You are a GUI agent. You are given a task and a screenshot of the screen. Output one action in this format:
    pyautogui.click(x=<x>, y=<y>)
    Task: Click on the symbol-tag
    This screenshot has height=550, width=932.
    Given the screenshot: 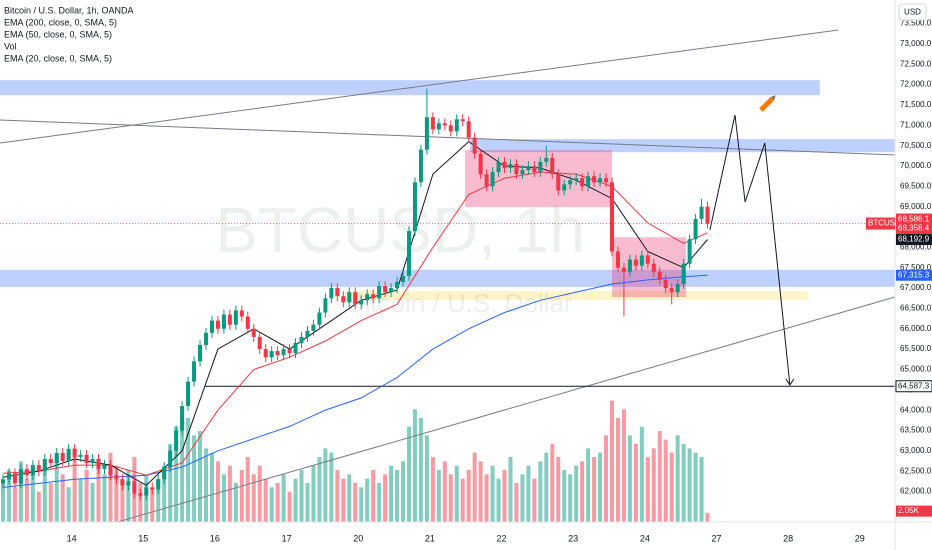 What is the action you would take?
    pyautogui.click(x=880, y=223)
    